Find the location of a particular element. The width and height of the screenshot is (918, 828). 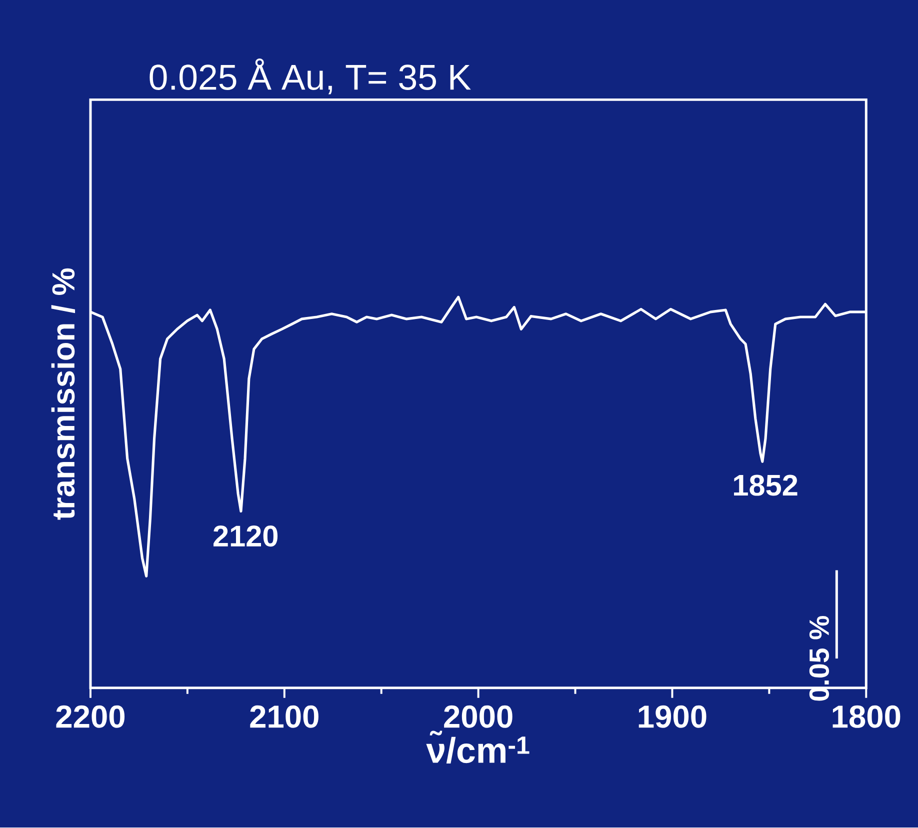

x-tick-label: 2000 is located at coordinates (478, 717).